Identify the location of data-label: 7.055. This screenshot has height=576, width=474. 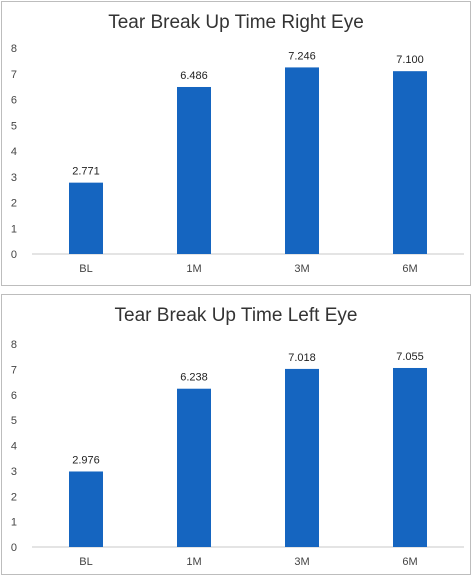
(410, 357).